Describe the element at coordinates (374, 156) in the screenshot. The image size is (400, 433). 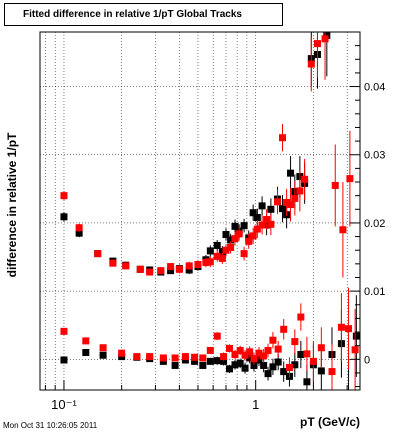
I see `y-tick-label: 0.03` at that location.